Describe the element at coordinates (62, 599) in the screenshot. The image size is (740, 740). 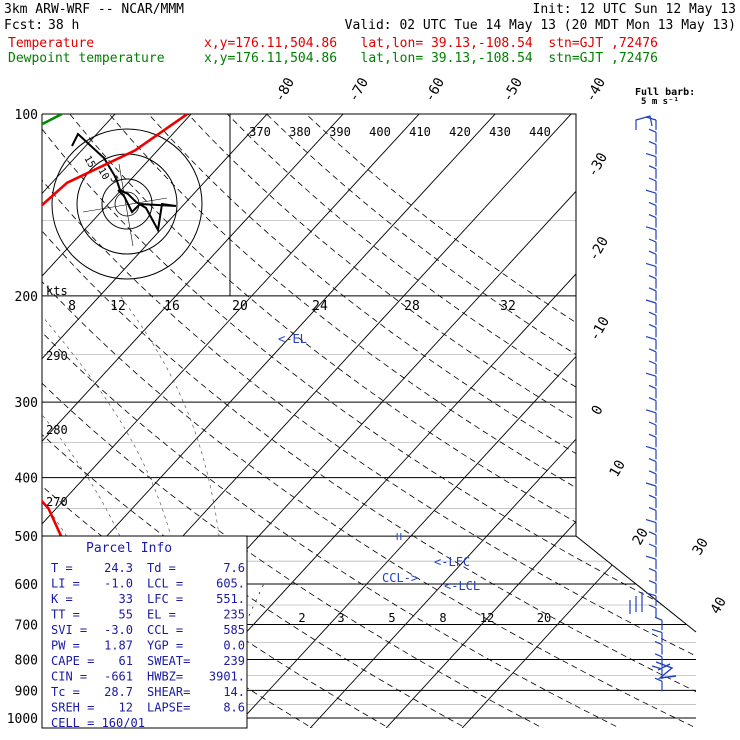
I see `parcel-label: K =` at that location.